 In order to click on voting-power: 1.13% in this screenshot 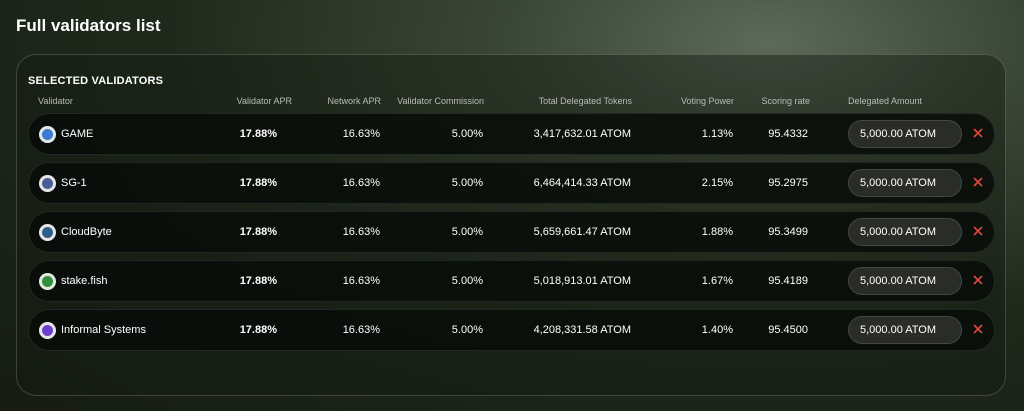, I will do `click(717, 134)`.